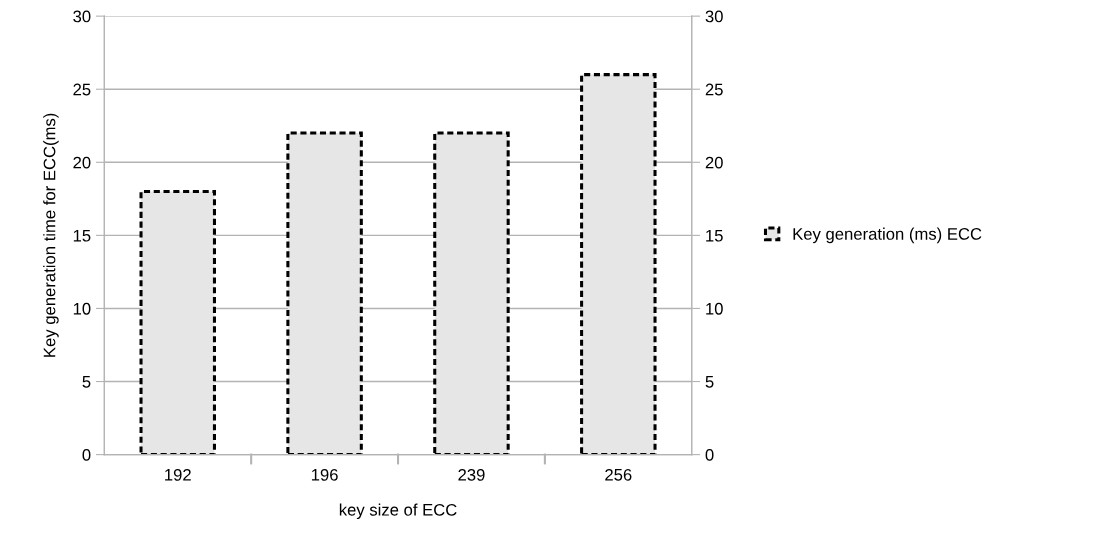 The image size is (1098, 538). What do you see at coordinates (324, 474) in the screenshot?
I see `x-tick-label: 196` at bounding box center [324, 474].